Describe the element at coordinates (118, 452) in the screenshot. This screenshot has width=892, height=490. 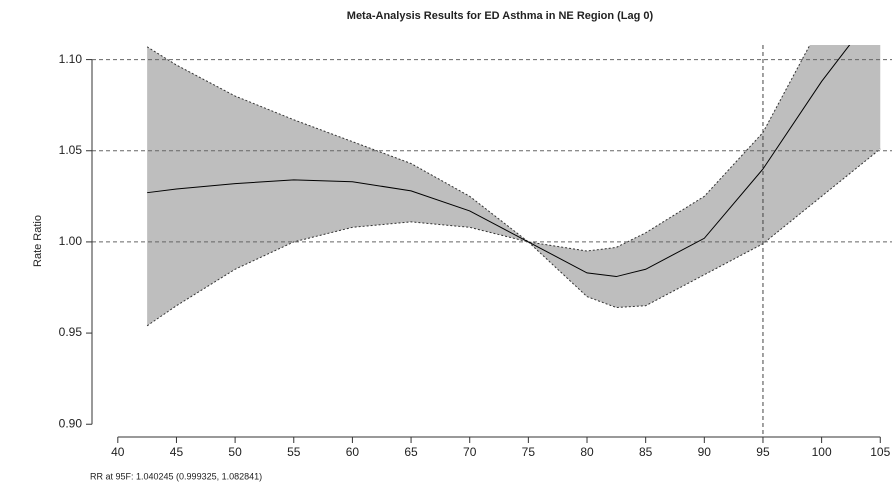
I see `x-tick-label: 40` at that location.